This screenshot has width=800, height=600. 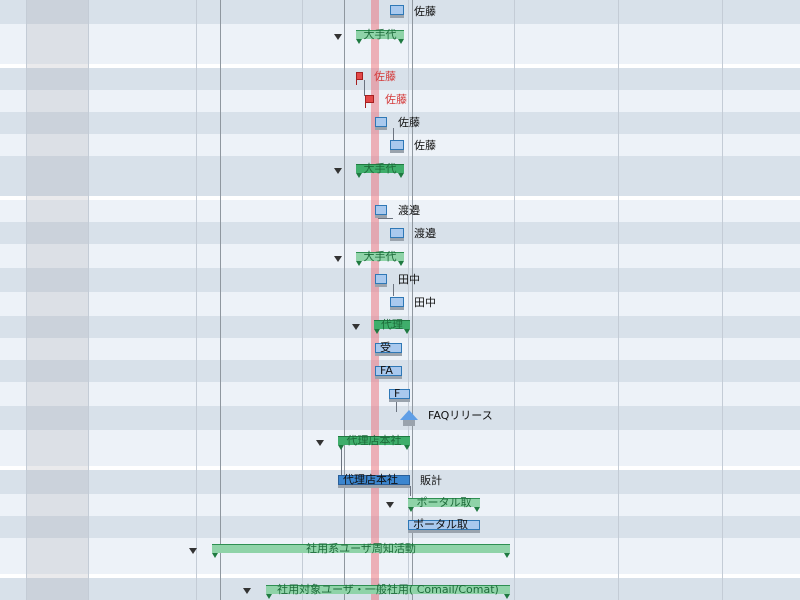 I want to click on today-marker, so click(x=375, y=300).